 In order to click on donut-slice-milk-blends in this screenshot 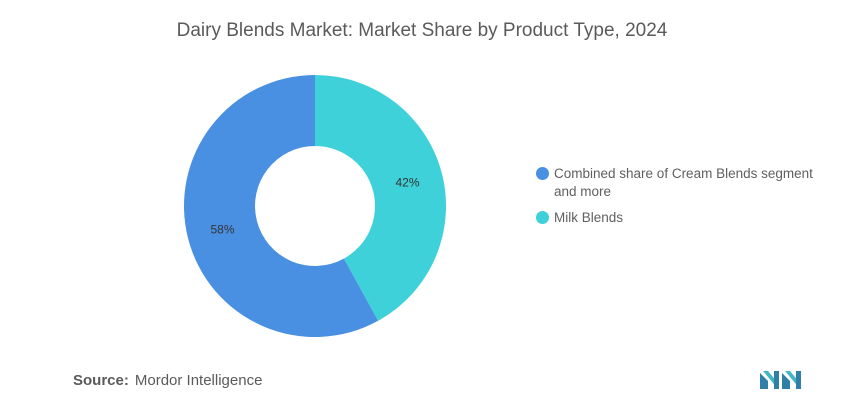, I will do `click(380, 198)`.